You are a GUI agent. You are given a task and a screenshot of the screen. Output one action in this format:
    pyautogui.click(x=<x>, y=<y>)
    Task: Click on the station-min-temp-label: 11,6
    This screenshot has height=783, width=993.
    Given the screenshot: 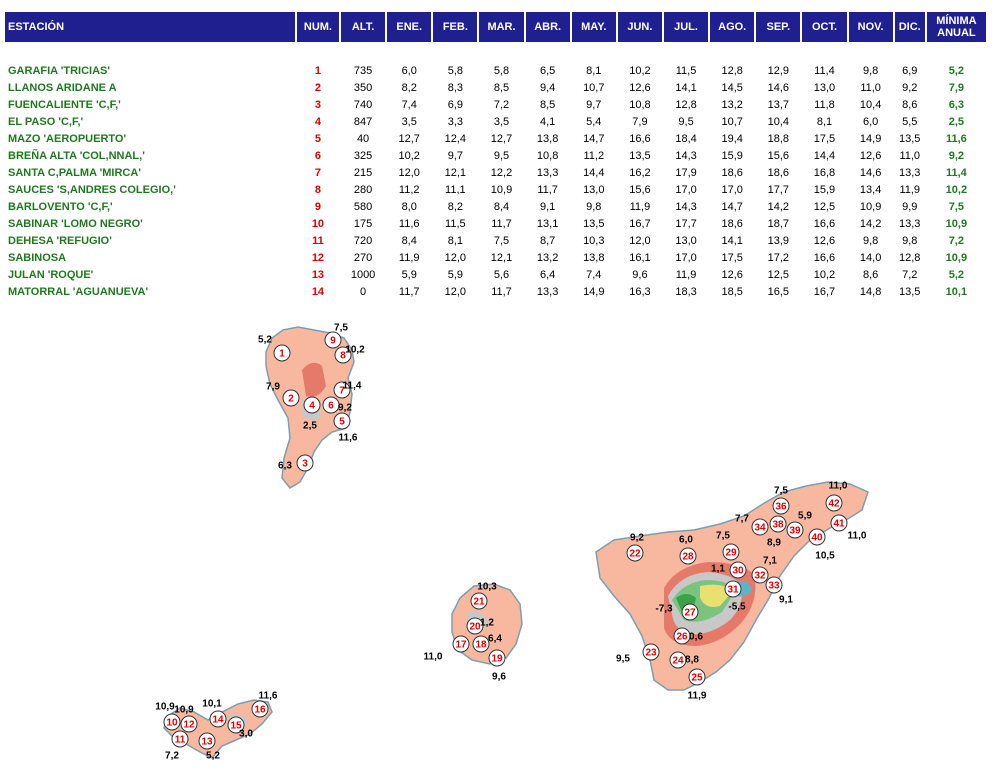 What is the action you would take?
    pyautogui.click(x=268, y=696)
    